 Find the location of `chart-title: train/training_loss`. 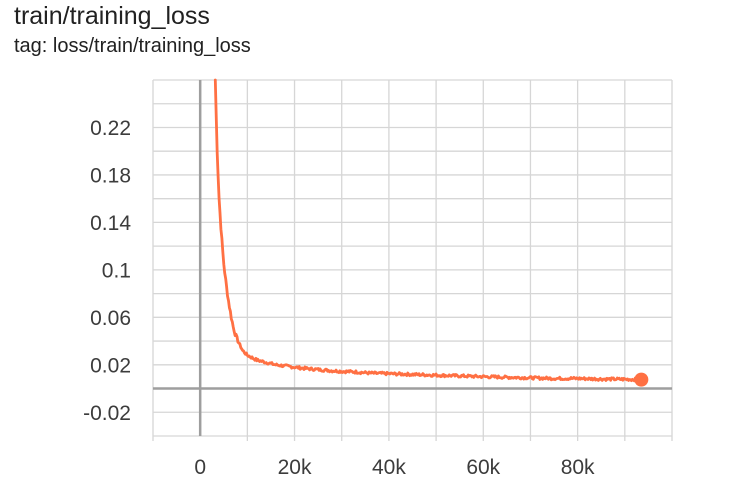

chart-title: train/training_loss is located at coordinates (112, 16).